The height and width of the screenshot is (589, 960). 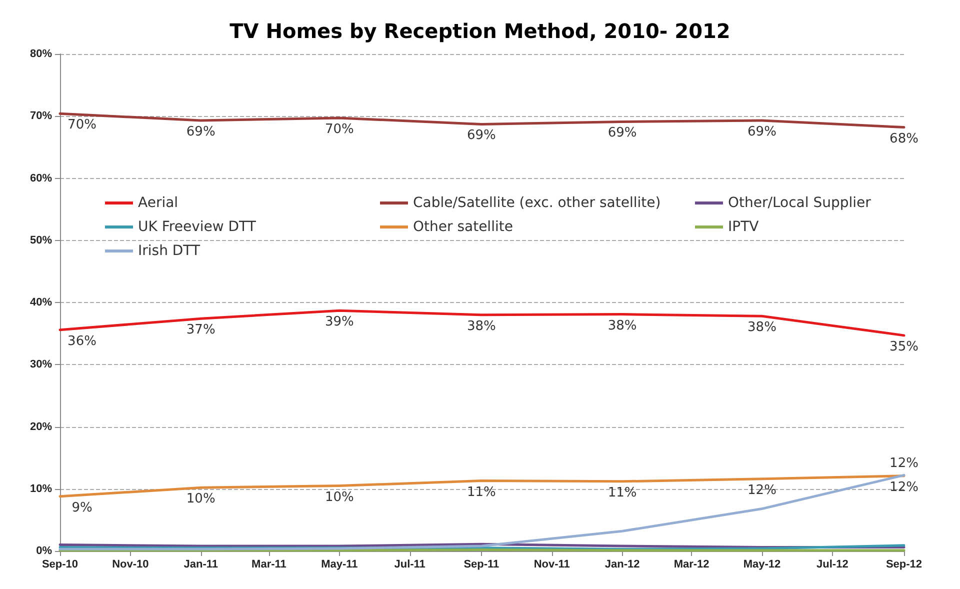 What do you see at coordinates (197, 227) in the screenshot?
I see `legend-label: UK Freeview DTT` at bounding box center [197, 227].